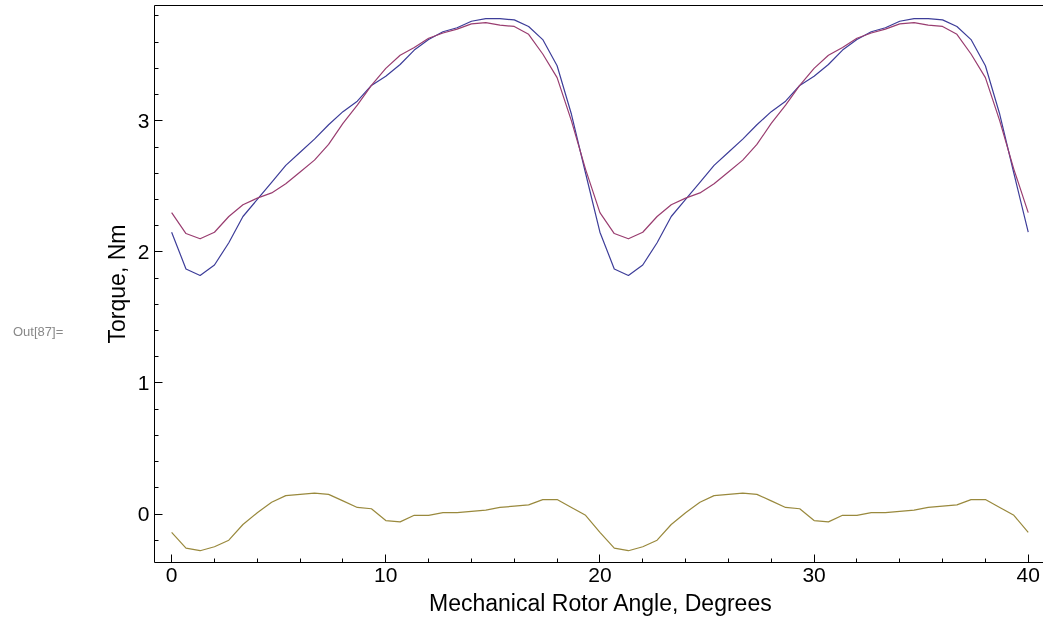 The image size is (1043, 641). I want to click on y-axis-title: Torque, Nm, so click(116, 284).